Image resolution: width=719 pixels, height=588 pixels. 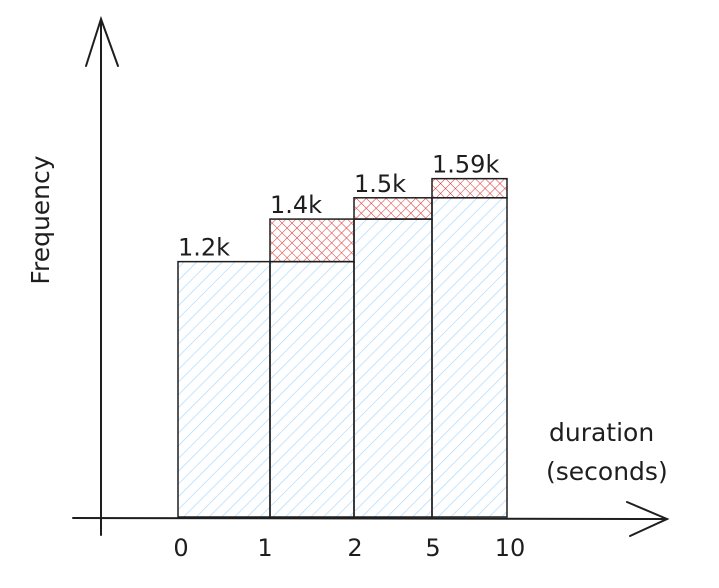 I want to click on y-axis-arrowhead, so click(x=102, y=41).